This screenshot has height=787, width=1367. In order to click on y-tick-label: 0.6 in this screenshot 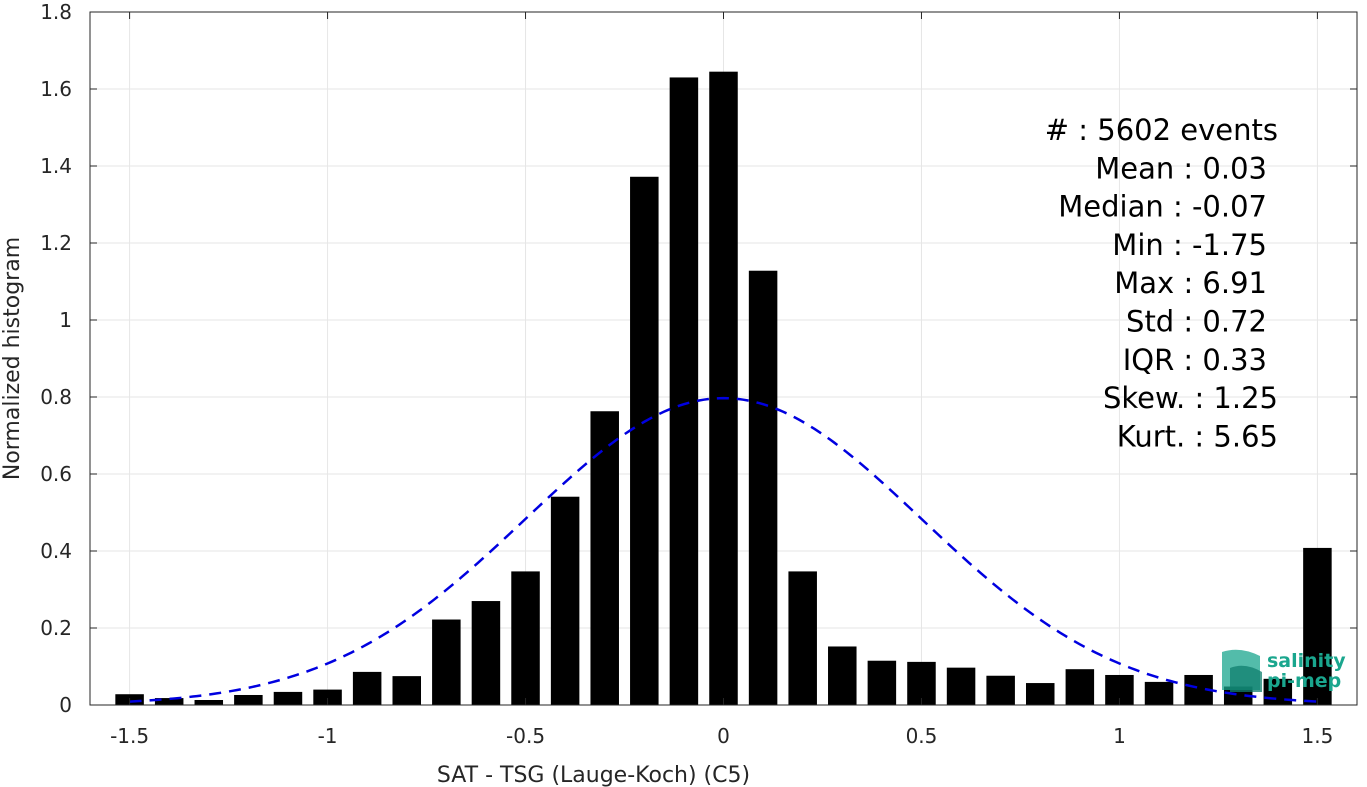, I will do `click(56, 474)`.